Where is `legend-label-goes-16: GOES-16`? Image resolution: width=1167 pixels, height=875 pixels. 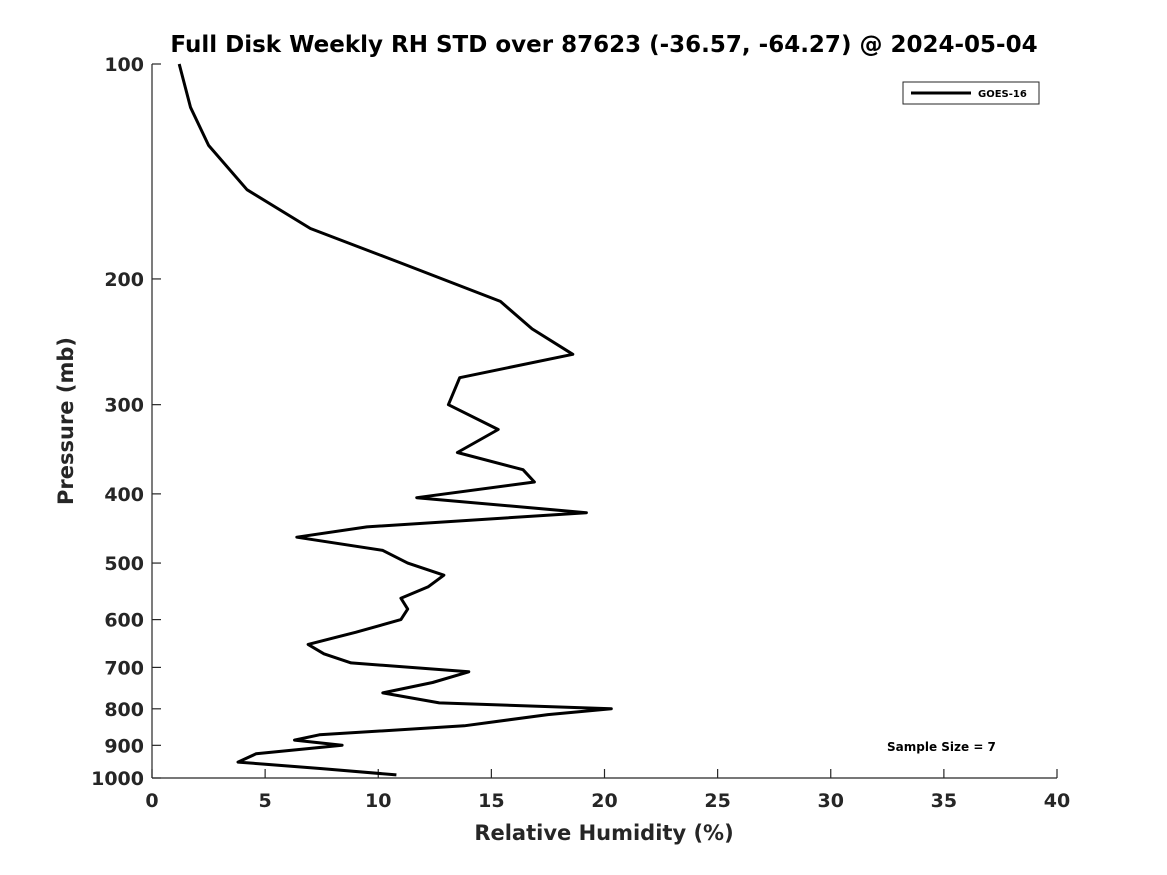 legend-label-goes-16: GOES-16 is located at coordinates (1002, 94).